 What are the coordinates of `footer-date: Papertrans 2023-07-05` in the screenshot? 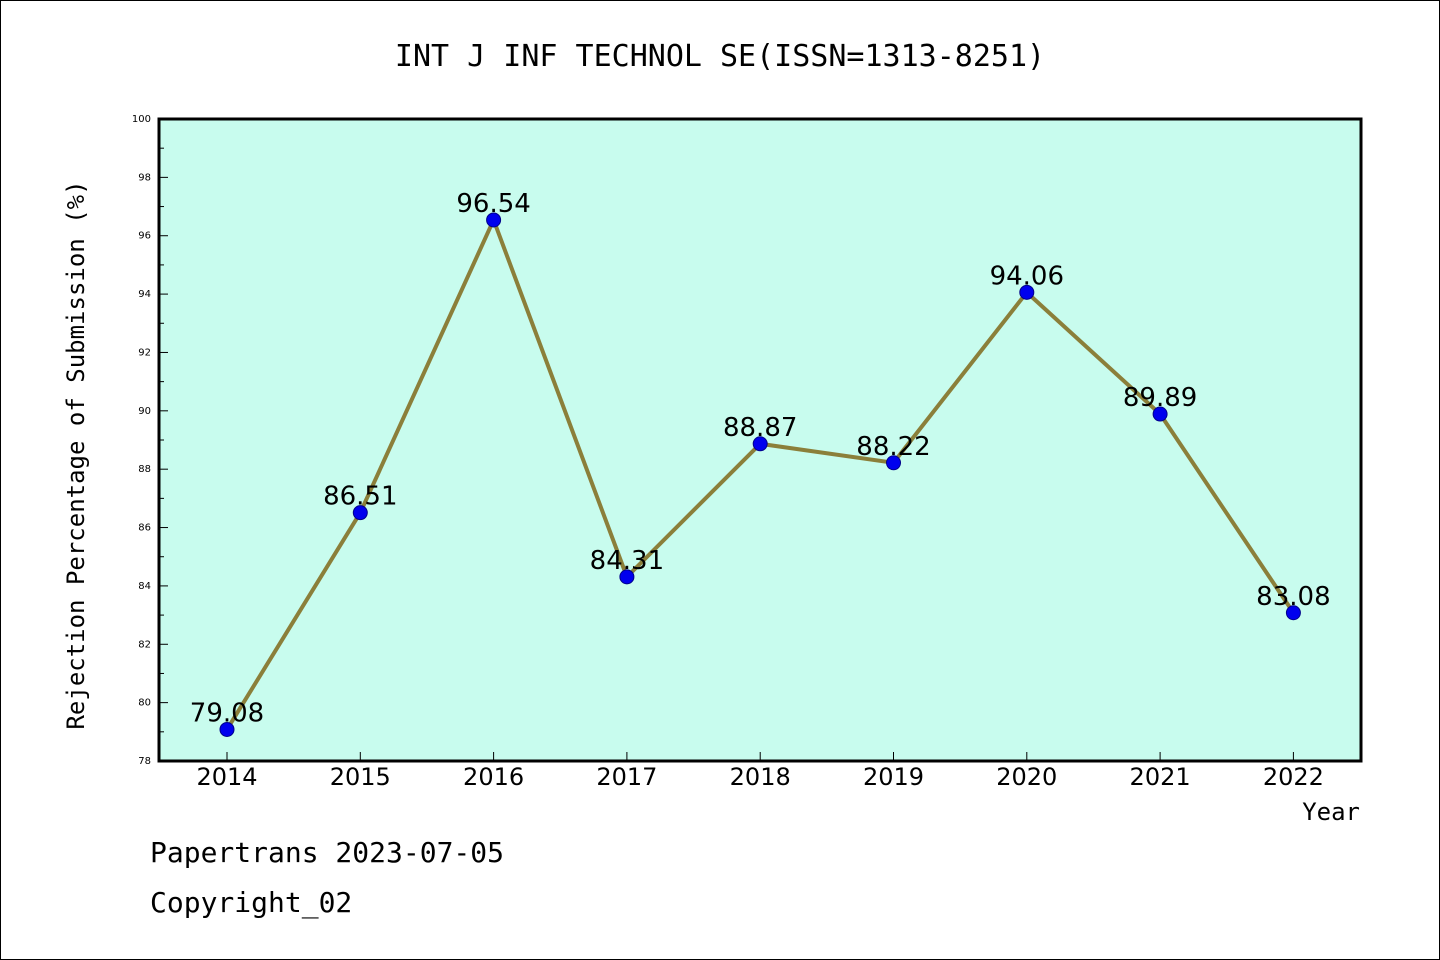 It's located at (327, 852).